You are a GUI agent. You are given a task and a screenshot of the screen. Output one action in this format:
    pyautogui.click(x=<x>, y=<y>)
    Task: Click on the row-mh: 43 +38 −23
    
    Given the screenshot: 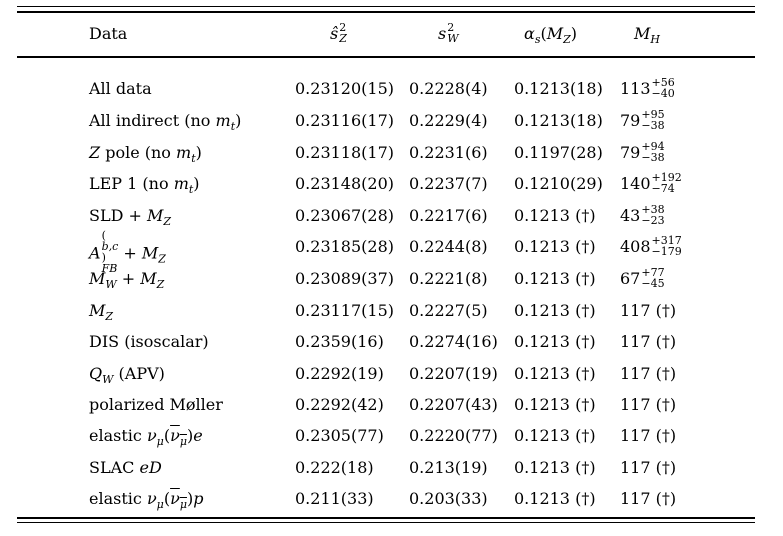 What is the action you would take?
    pyautogui.click(x=642, y=214)
    